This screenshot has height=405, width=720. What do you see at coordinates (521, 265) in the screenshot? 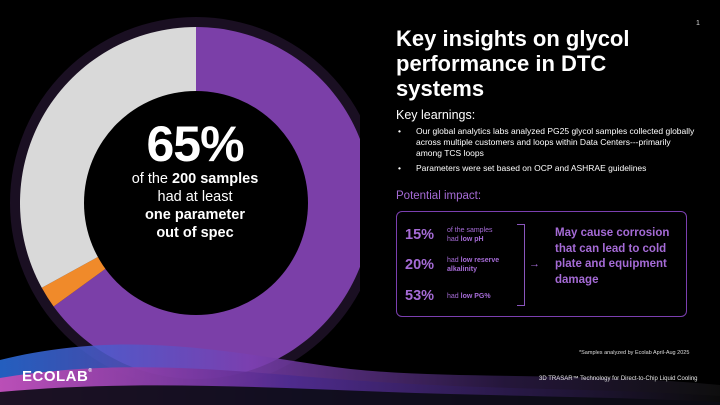
I see `bracket-divider` at bounding box center [521, 265].